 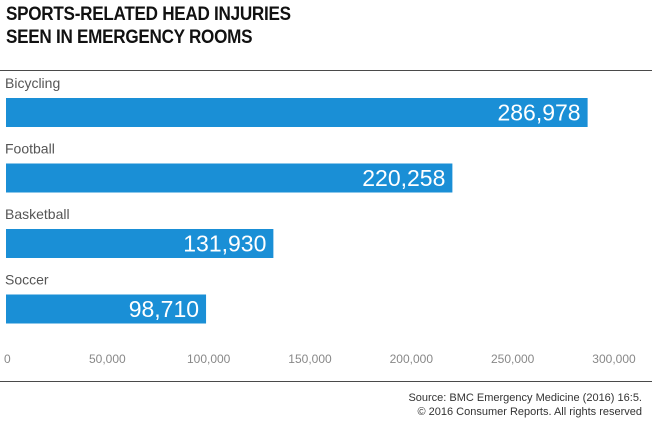 What do you see at coordinates (148, 14) in the screenshot?
I see `chart-title-line-1: SPORTS-RELATED HEAD INJURIES` at bounding box center [148, 14].